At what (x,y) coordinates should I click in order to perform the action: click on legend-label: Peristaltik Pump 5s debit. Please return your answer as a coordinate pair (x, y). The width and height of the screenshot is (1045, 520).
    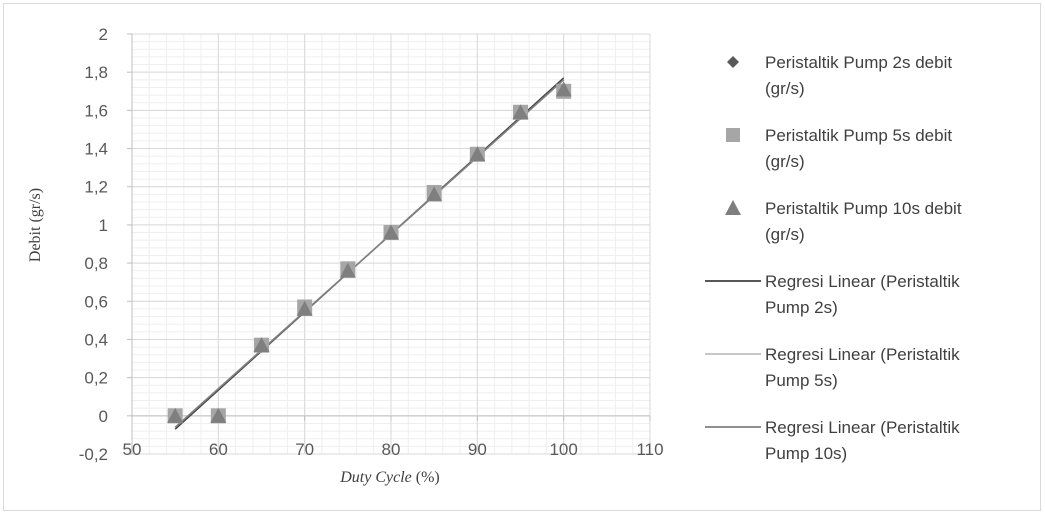
    Looking at the image, I should click on (858, 135).